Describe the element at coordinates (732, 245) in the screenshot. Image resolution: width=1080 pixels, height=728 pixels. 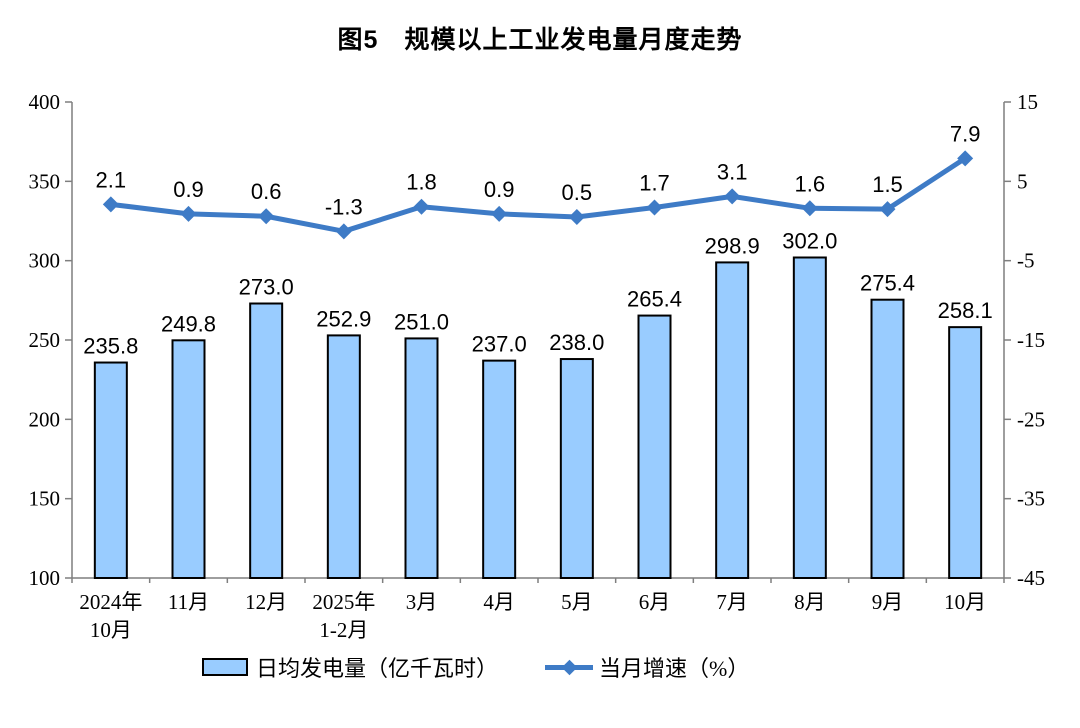
I see `bar-value-label: 298.9` at that location.